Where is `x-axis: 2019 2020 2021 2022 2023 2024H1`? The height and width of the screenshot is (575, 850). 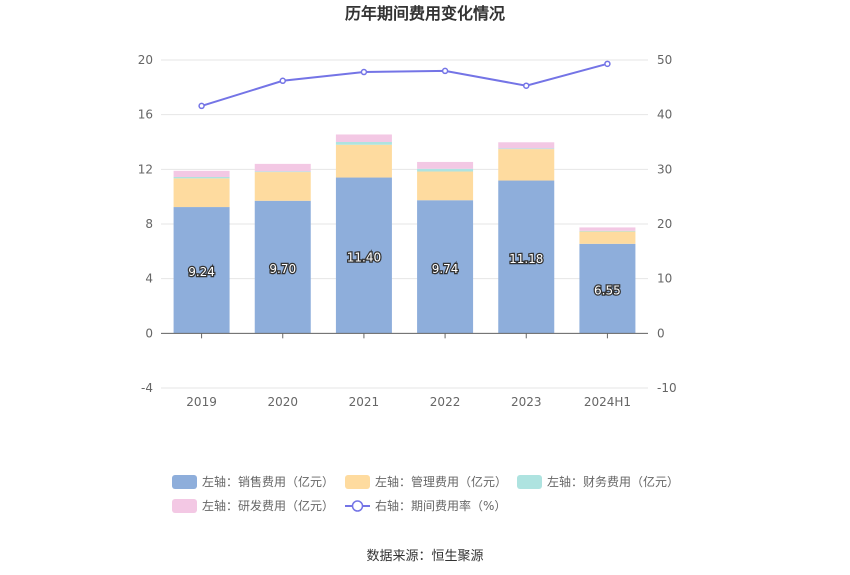
x-axis: 2019 2020 2021 2022 2023 2024H1 is located at coordinates (404, 370).